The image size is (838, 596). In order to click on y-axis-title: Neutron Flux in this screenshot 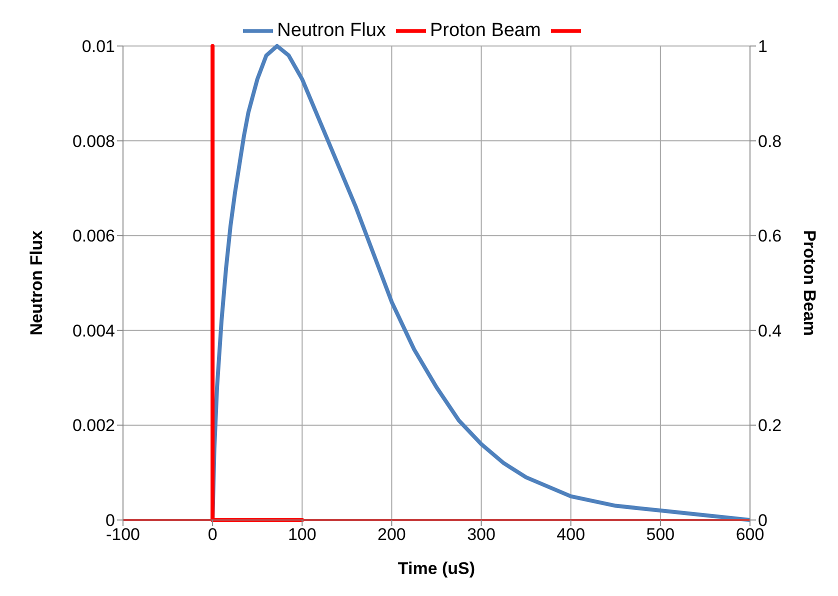, I will do `click(36, 283)`.